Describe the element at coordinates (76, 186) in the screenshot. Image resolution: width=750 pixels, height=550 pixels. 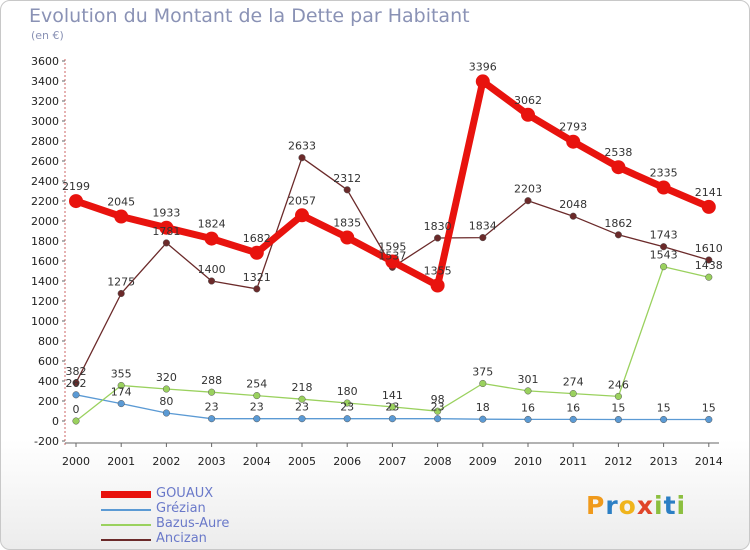
I see `data-label-gouaux: 2199` at that location.